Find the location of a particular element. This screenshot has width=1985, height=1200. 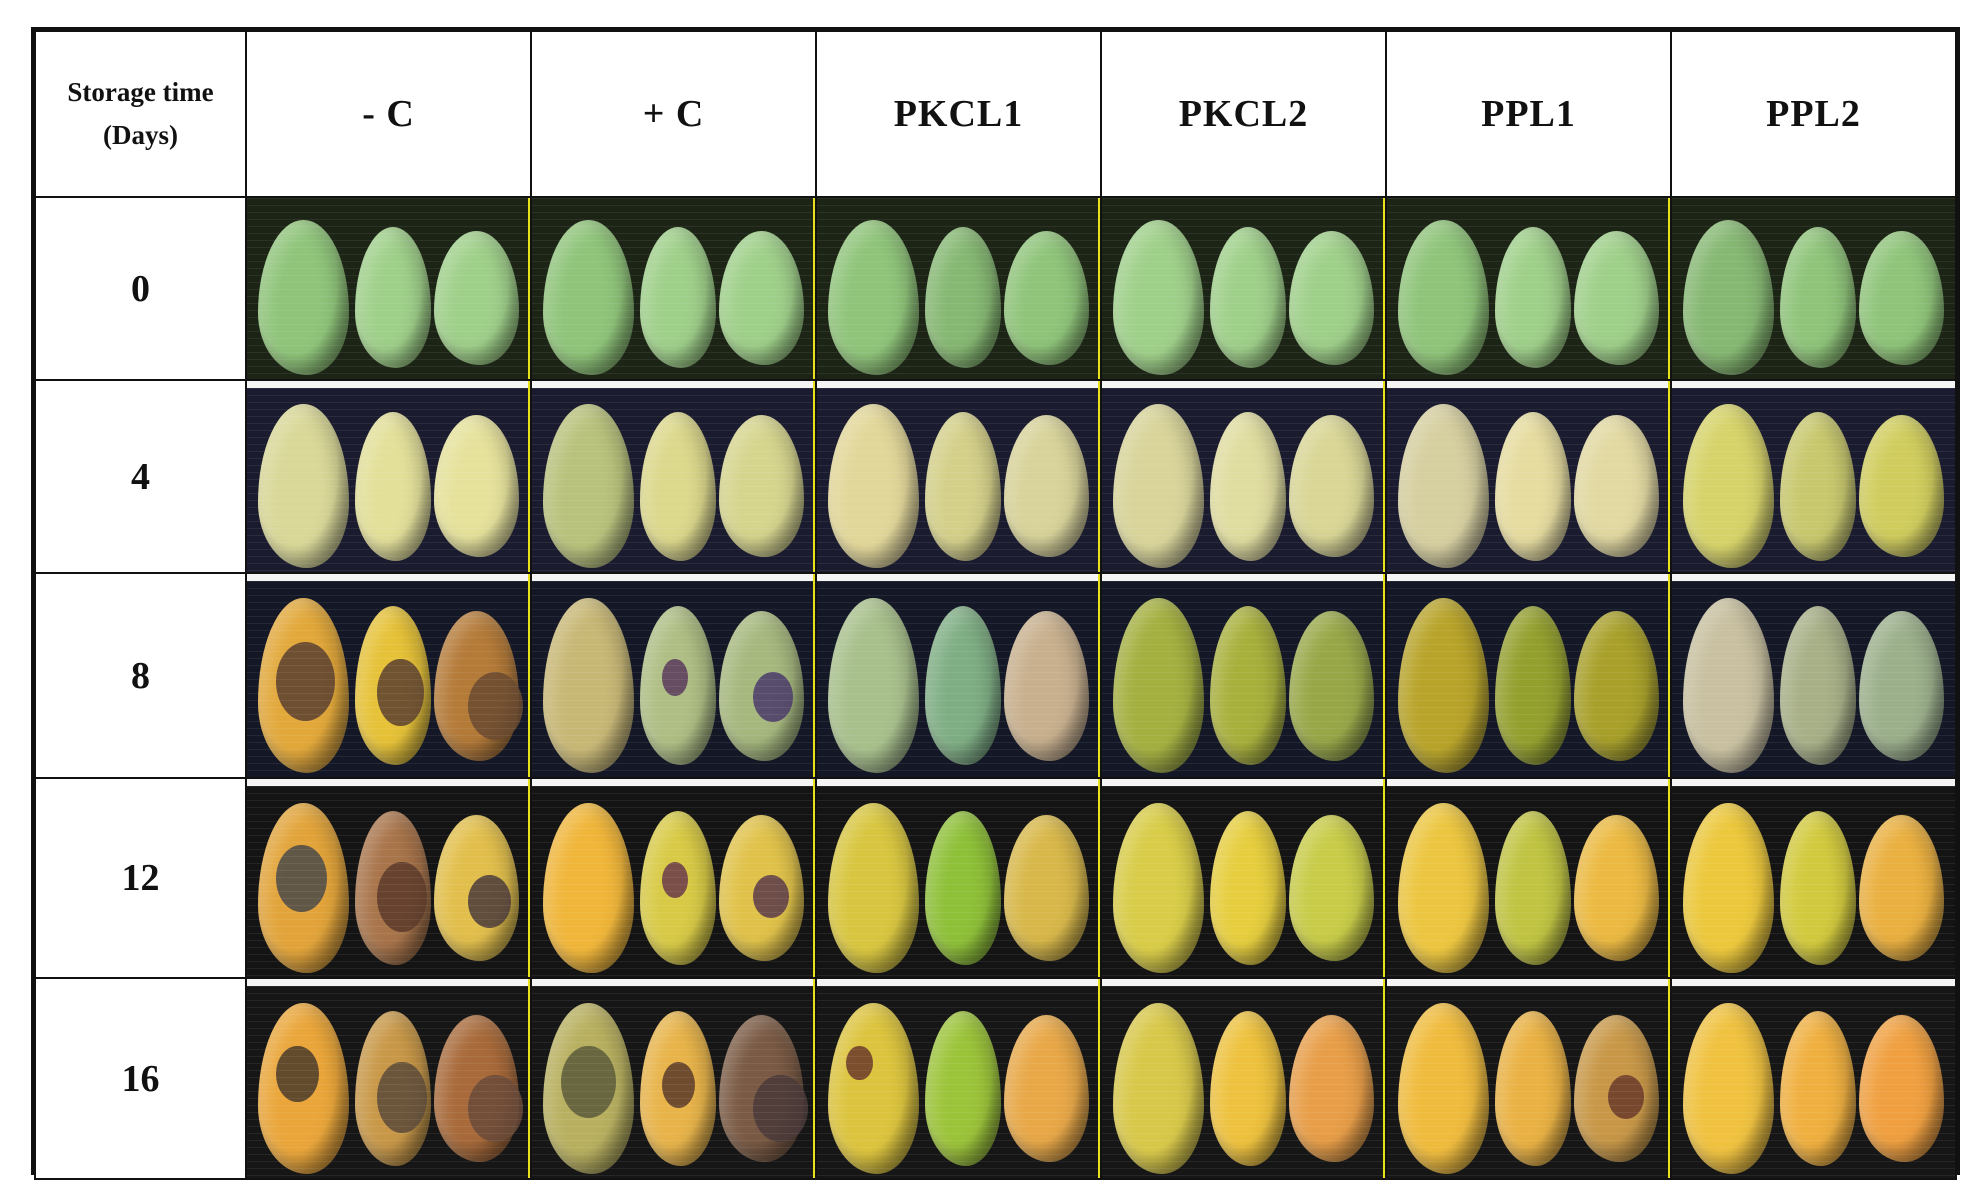

day-label: 8 is located at coordinates (140, 675).